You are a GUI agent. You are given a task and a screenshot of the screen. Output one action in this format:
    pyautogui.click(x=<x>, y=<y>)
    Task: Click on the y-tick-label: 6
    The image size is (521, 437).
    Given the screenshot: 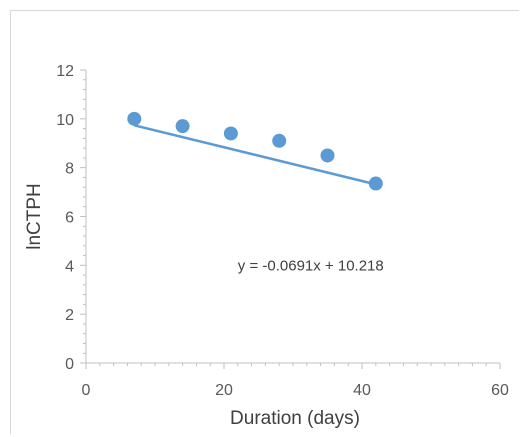 What is the action you would take?
    pyautogui.click(x=69, y=218)
    